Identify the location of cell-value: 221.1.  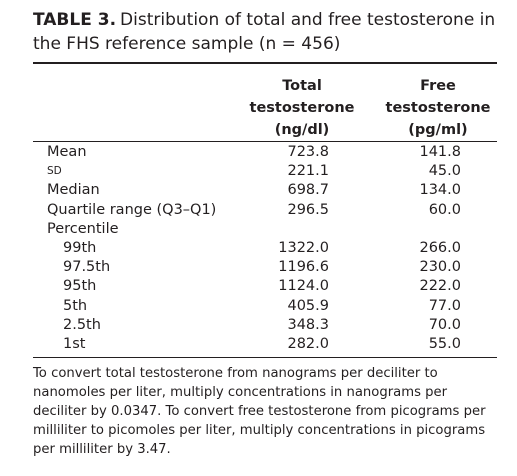
(308, 171).